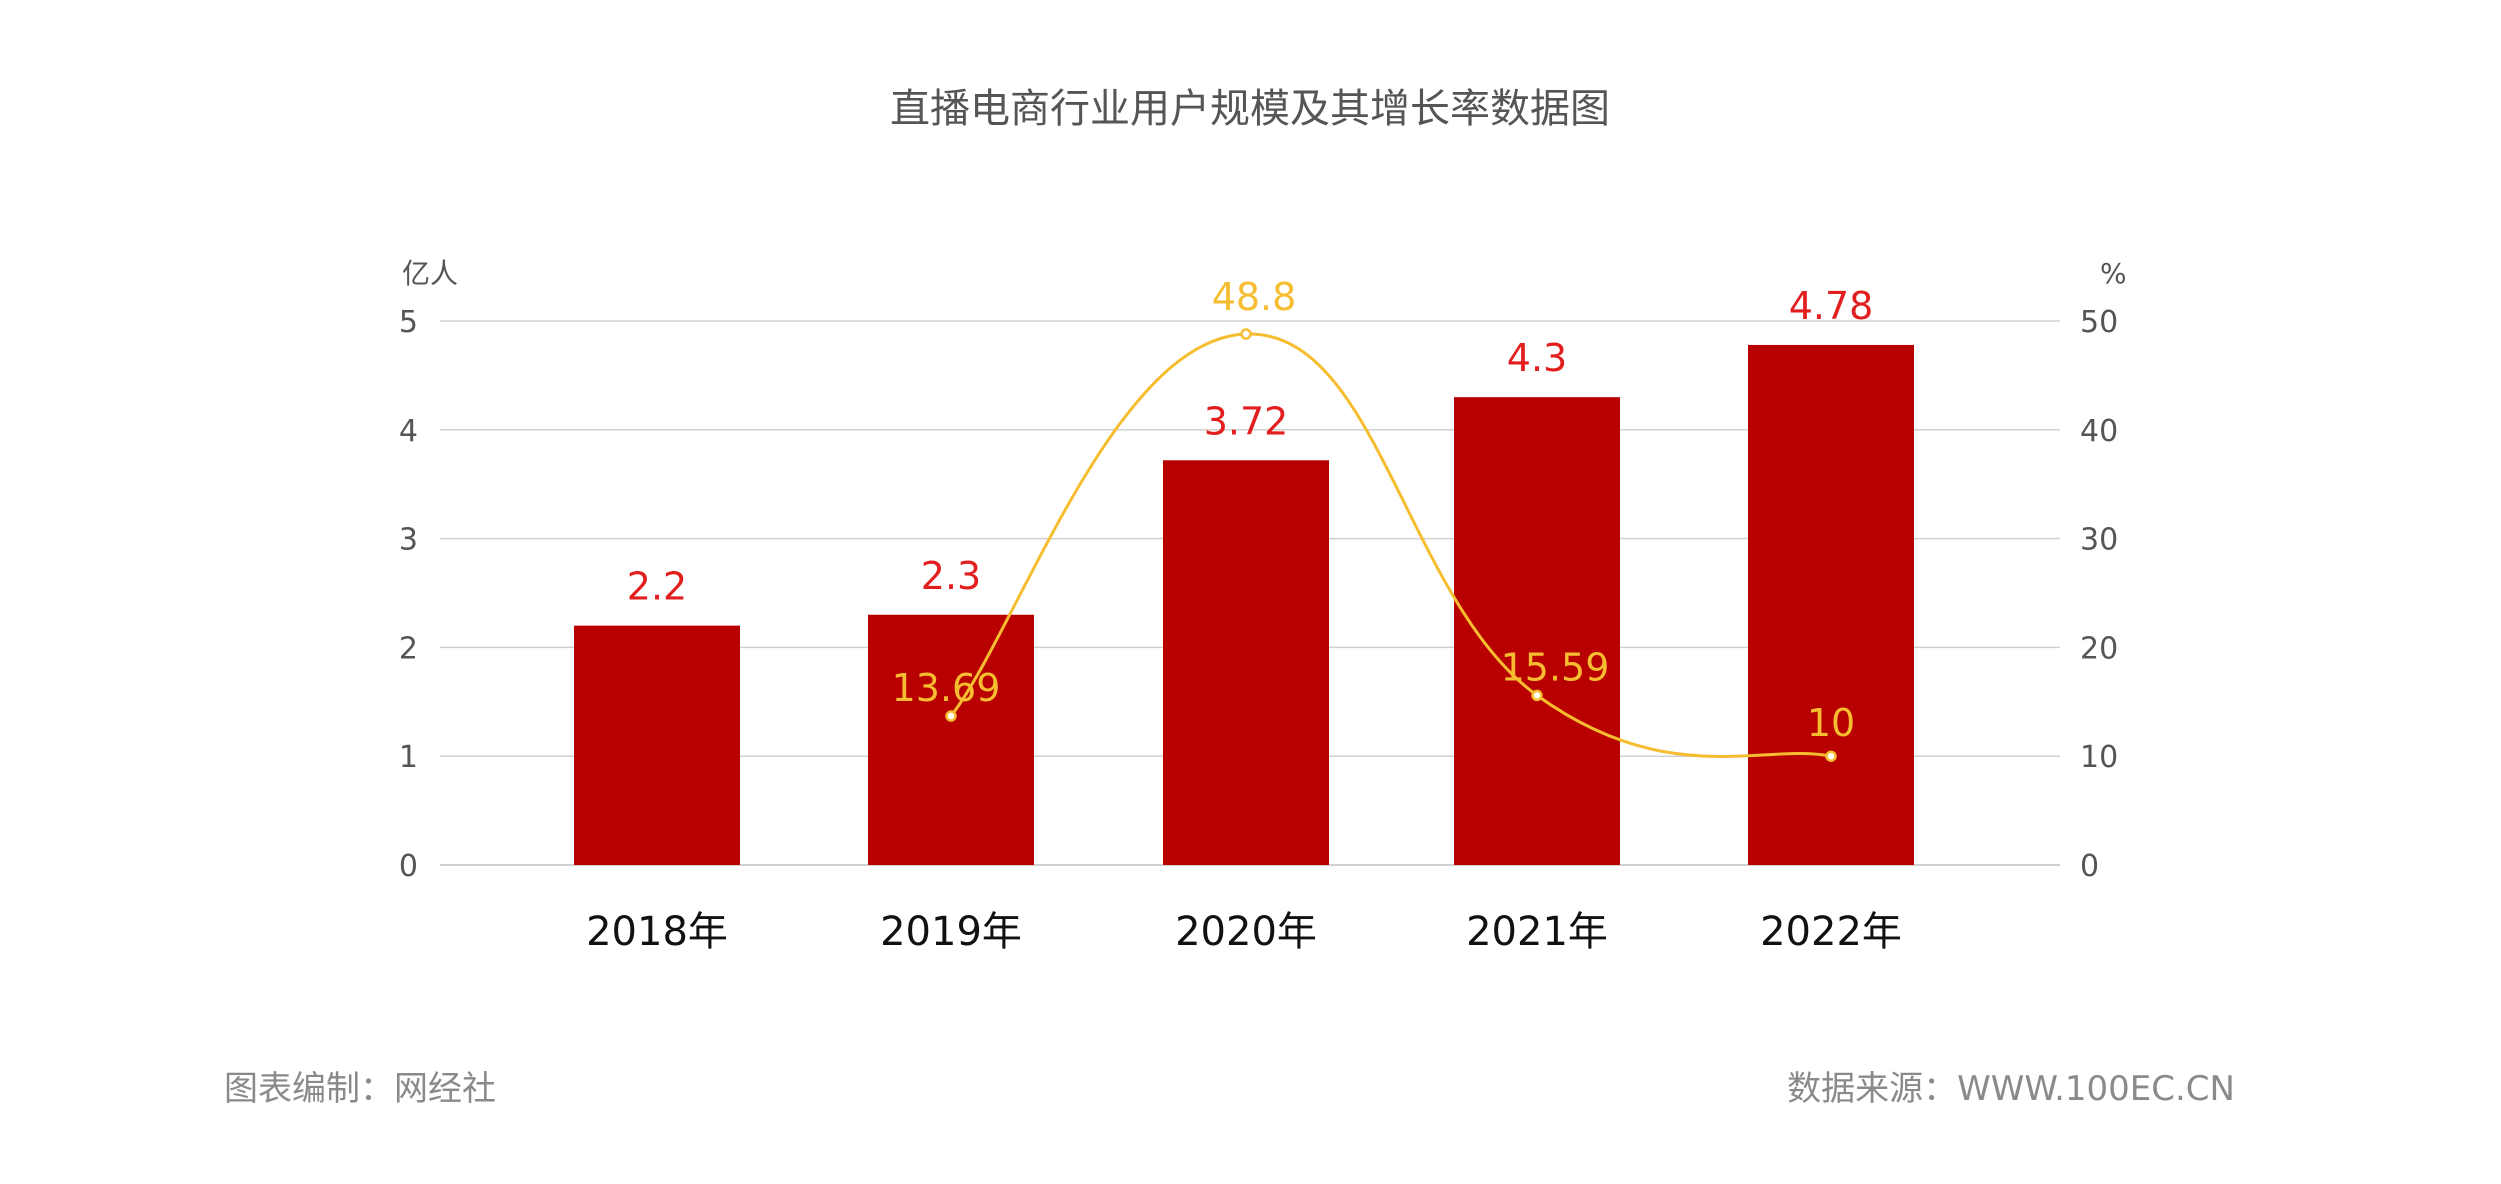 This screenshot has width=2501, height=1184. Describe the element at coordinates (1246, 421) in the screenshot. I see `bar-data-label: 3.72` at that location.